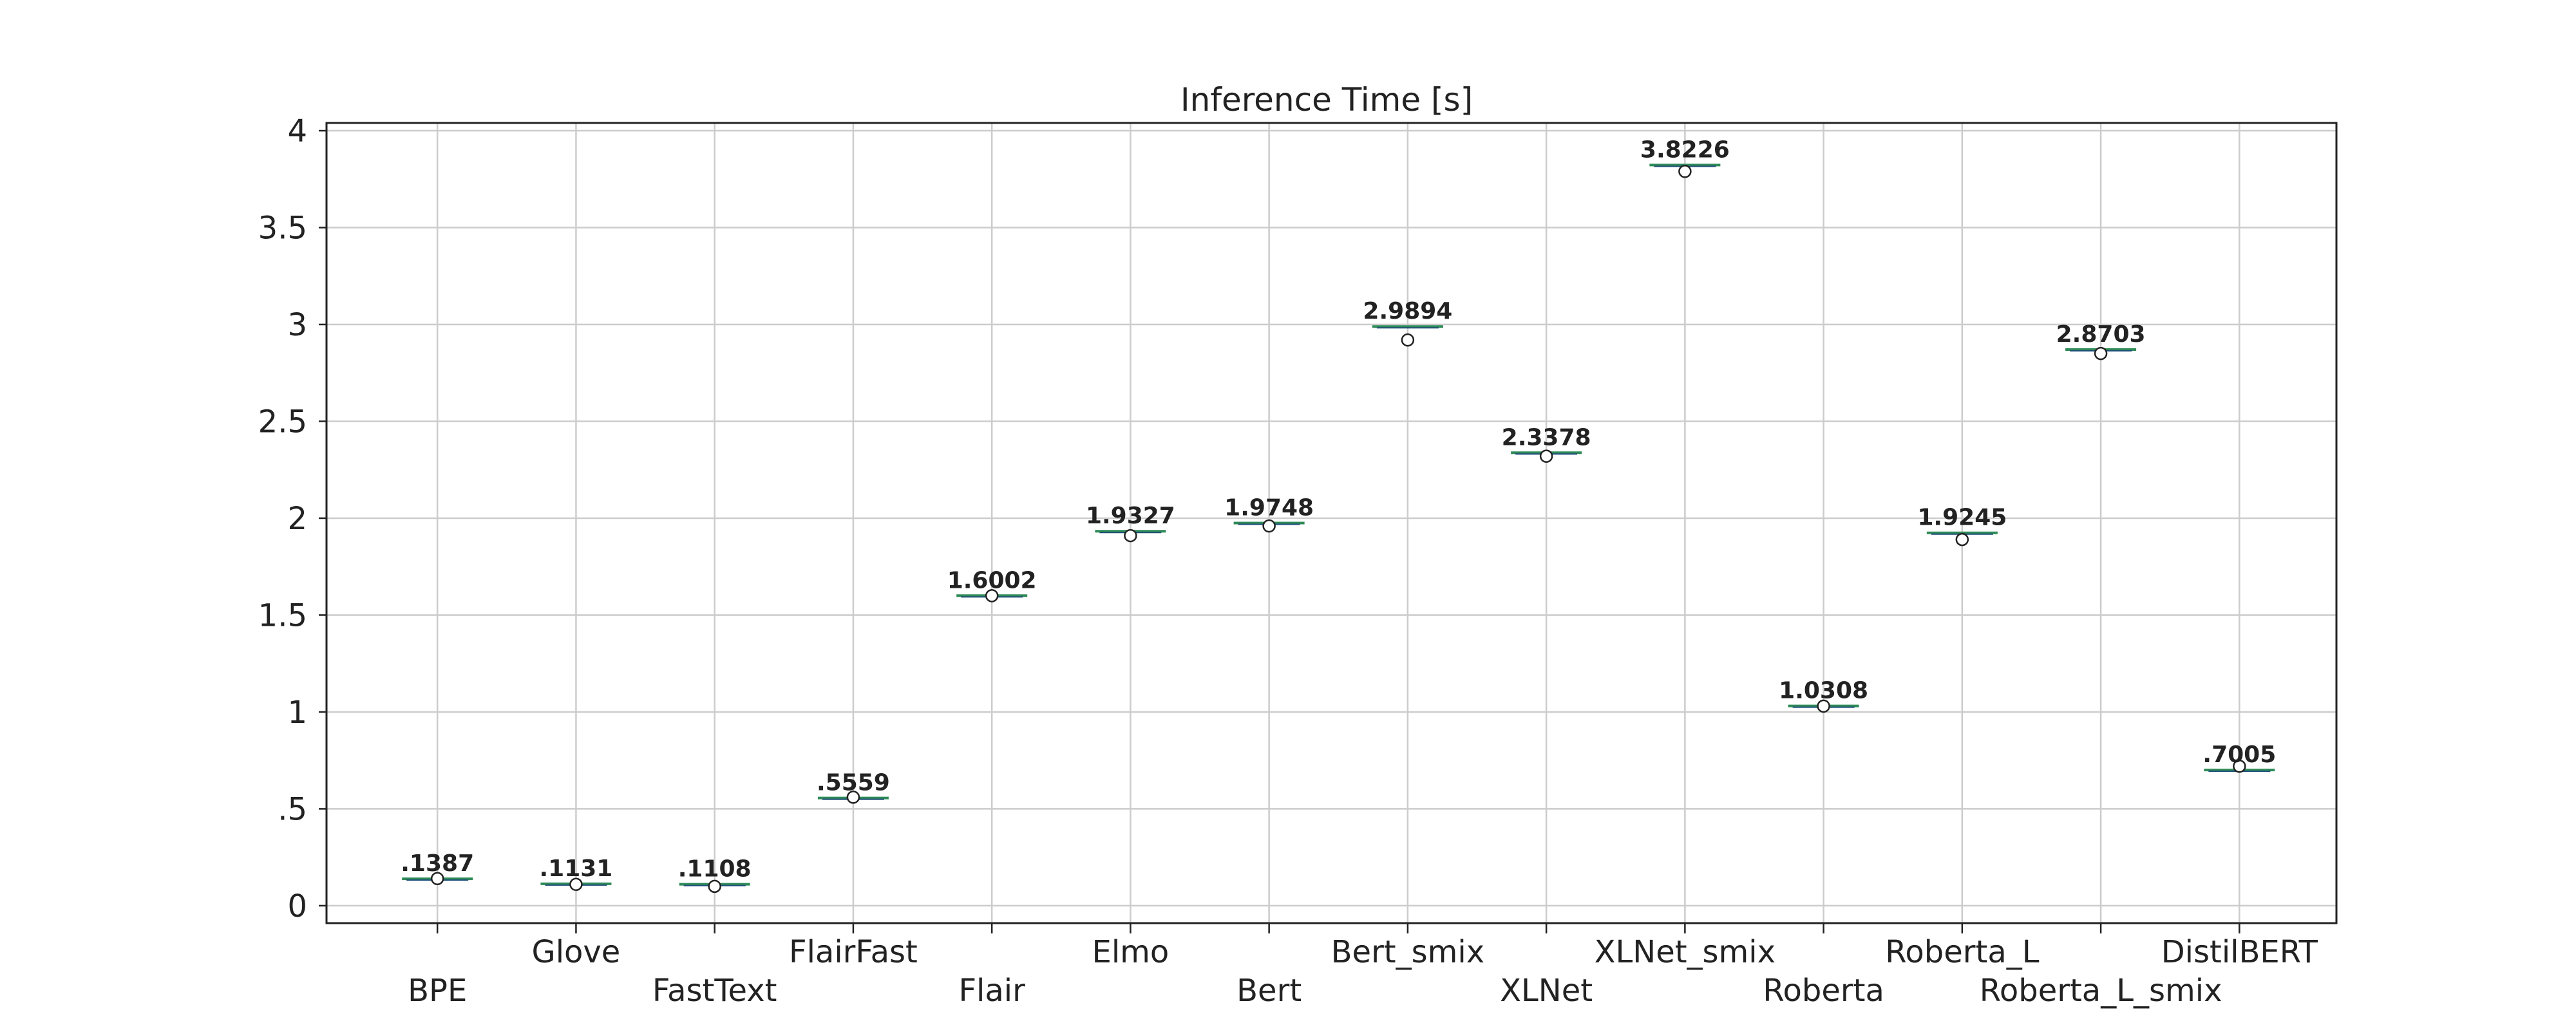 This screenshot has width=2576, height=1030. What do you see at coordinates (437, 863) in the screenshot?
I see `value-label: .1387` at bounding box center [437, 863].